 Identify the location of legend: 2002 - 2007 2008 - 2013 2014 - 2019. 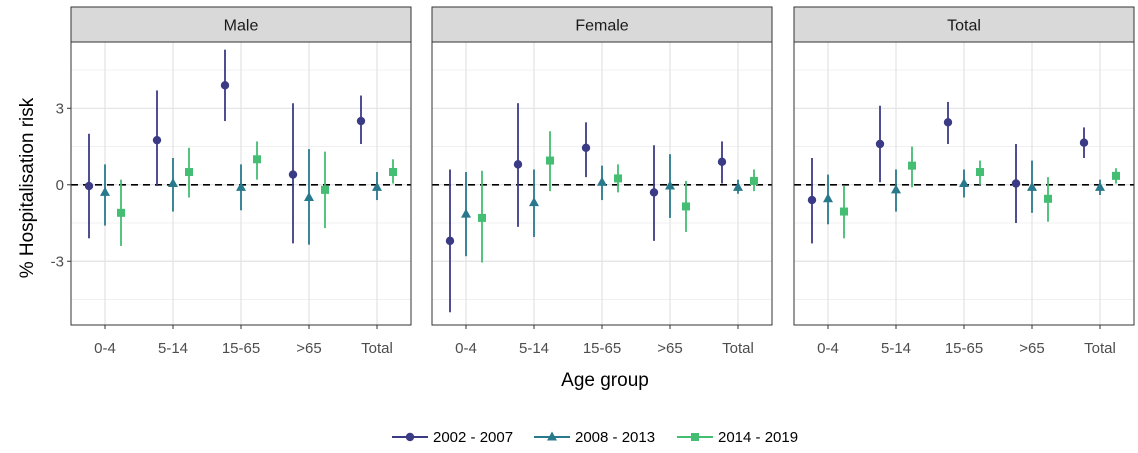
(595, 437).